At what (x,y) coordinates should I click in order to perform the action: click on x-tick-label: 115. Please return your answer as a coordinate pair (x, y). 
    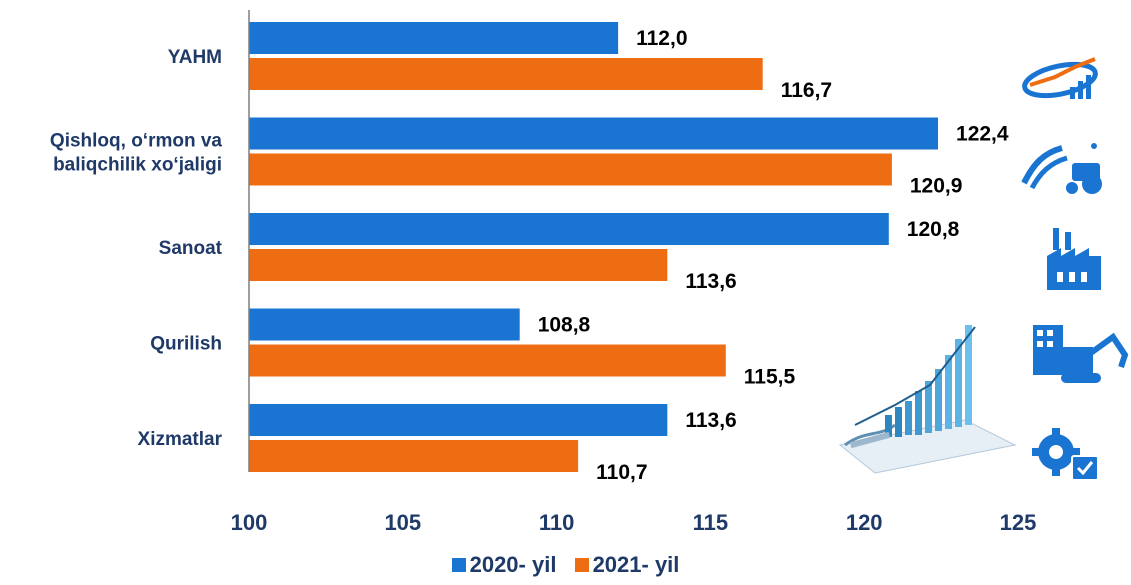
    Looking at the image, I should click on (711, 522).